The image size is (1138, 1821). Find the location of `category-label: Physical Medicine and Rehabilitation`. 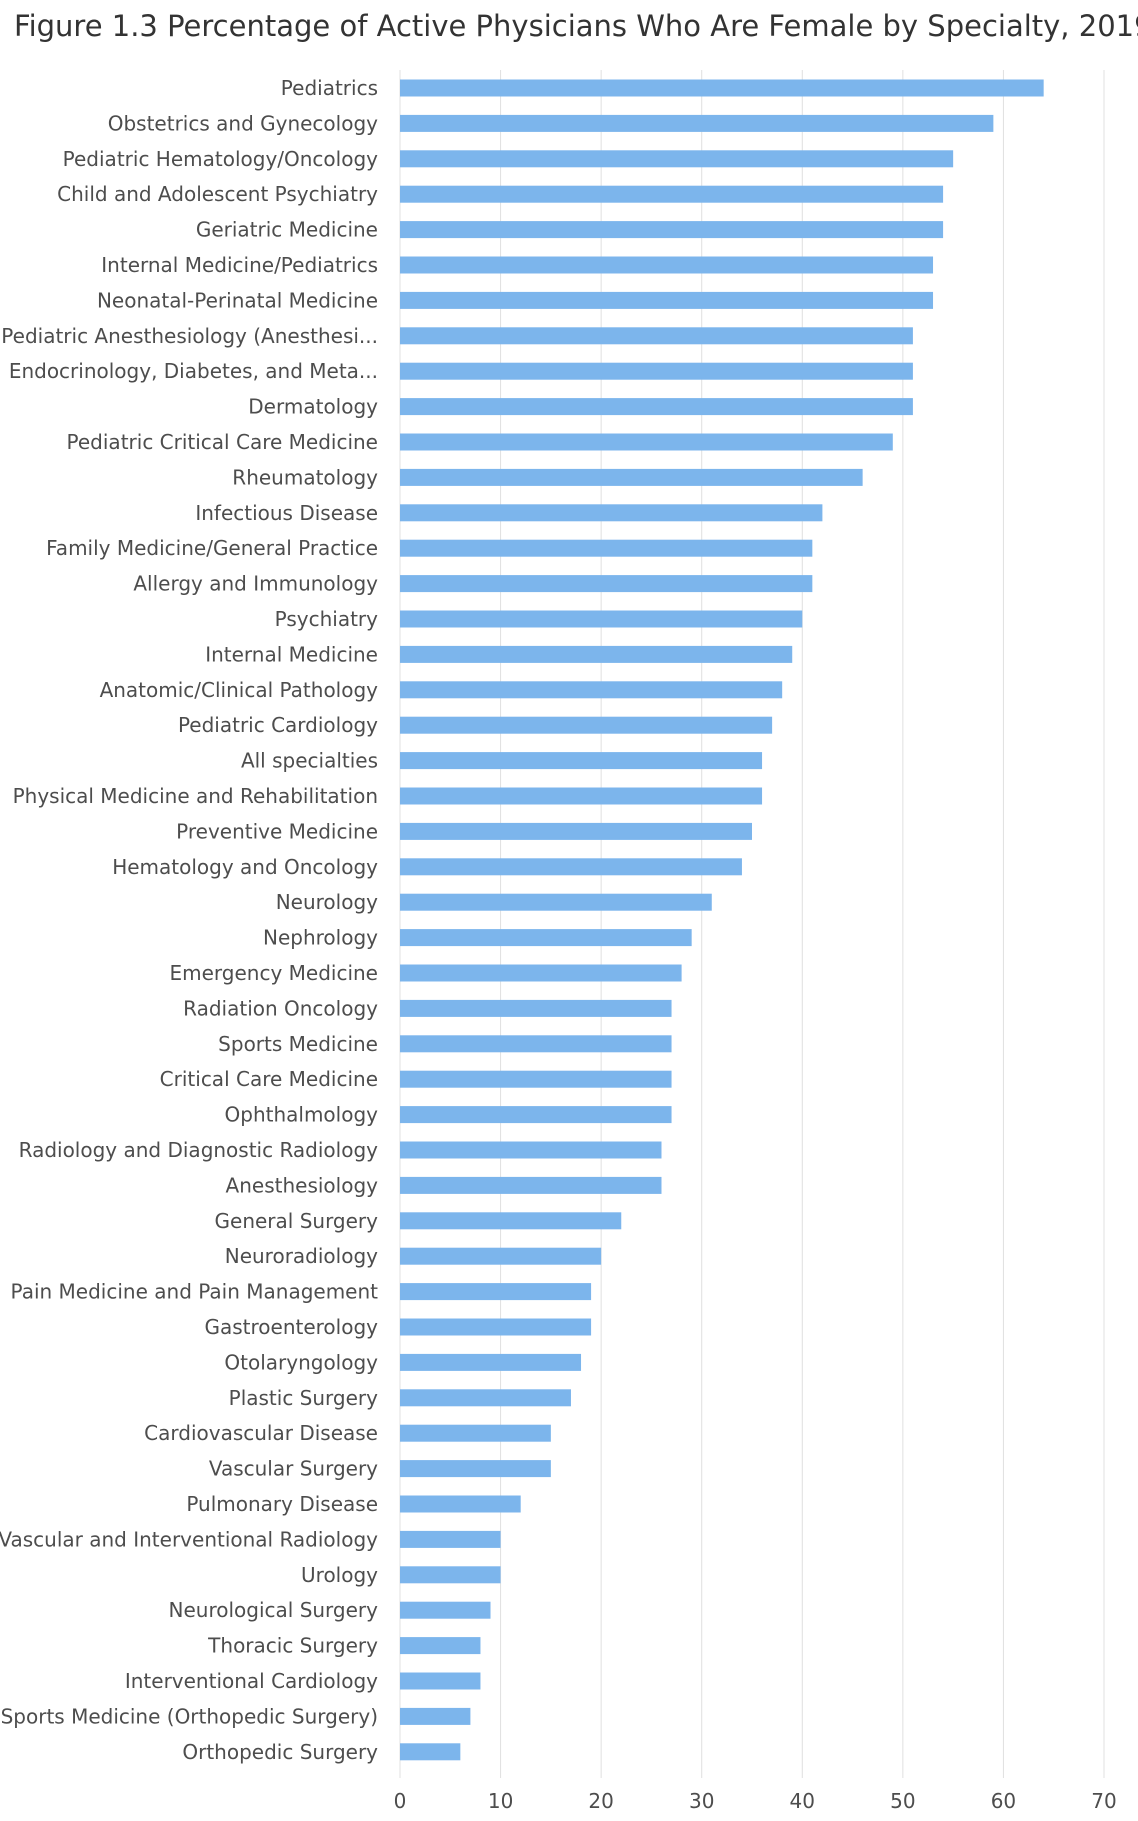

category-label: Physical Medicine and Rehabilitation is located at coordinates (195, 796).